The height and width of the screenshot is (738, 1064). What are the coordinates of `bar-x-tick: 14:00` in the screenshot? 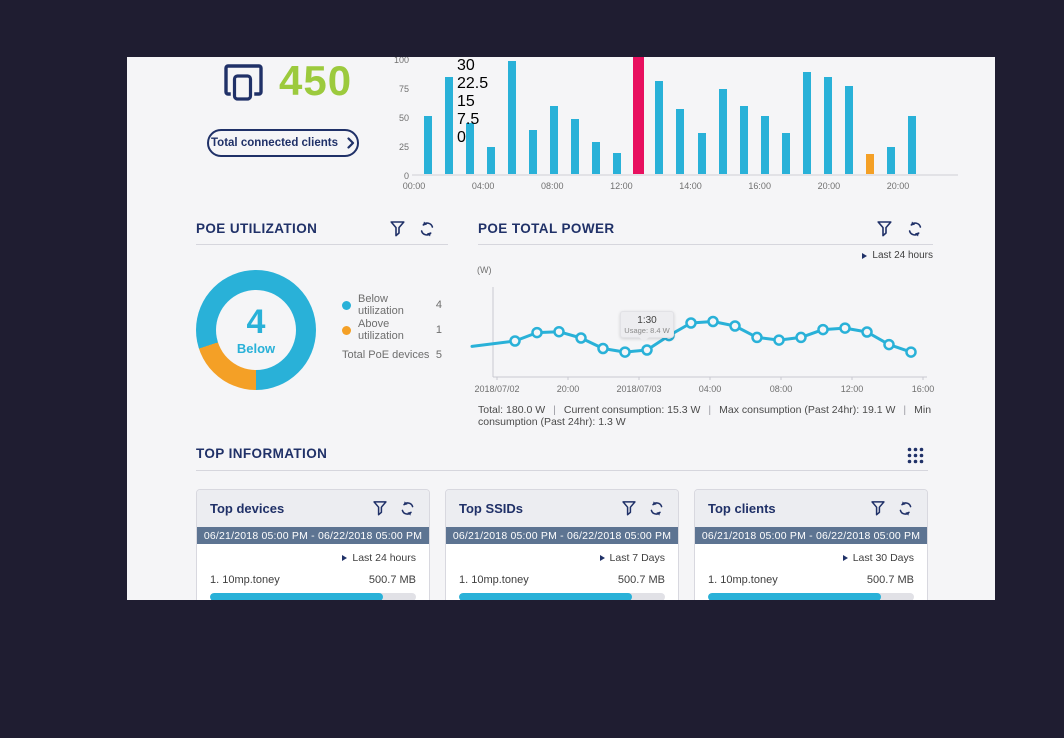 It's located at (690, 186).